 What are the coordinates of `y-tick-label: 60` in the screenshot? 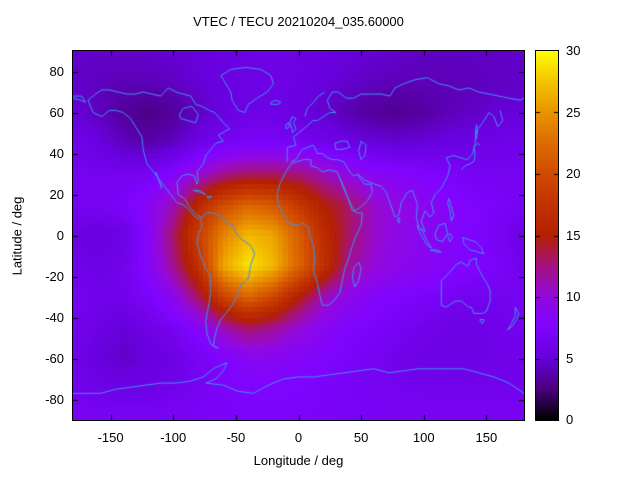 It's located at (56, 112).